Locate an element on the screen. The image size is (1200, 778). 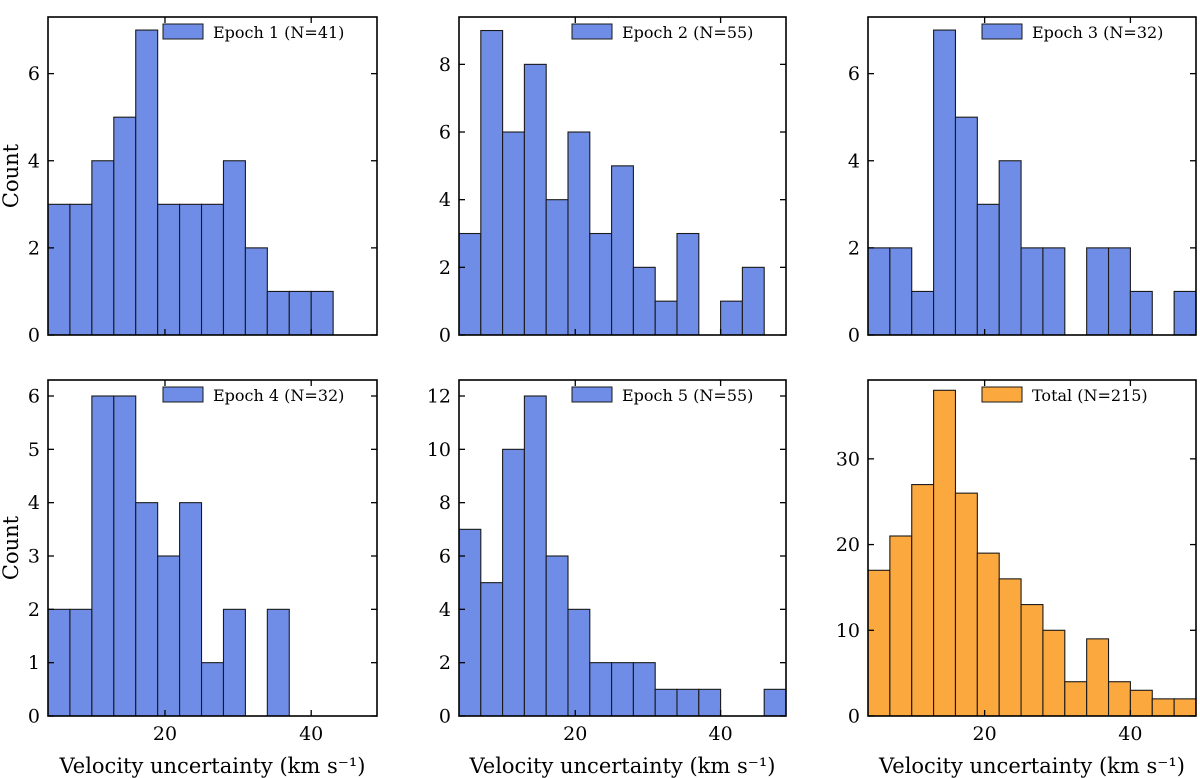
panel-3: 0 2 4 6 Epoch 3 (N=32) is located at coordinates (1022, 181).